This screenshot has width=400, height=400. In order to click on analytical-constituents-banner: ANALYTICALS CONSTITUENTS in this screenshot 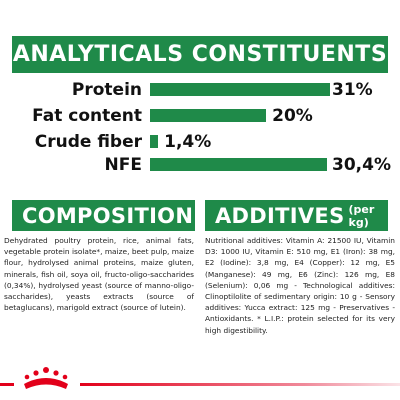, I will do `click(200, 54)`.